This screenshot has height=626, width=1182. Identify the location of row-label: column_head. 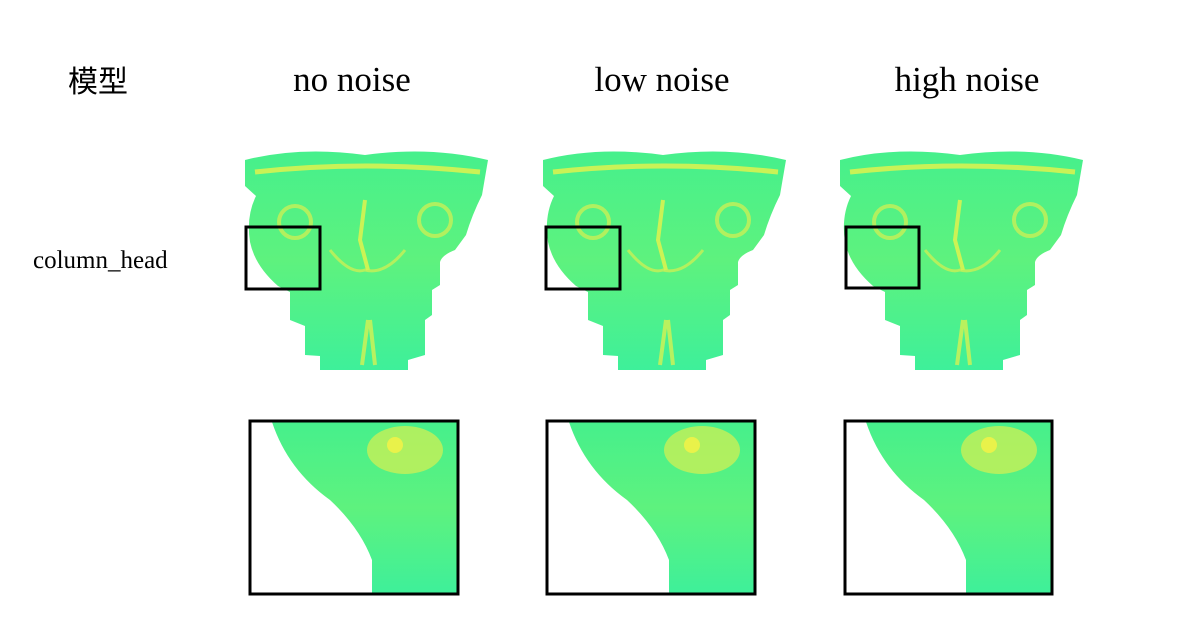
(100, 260).